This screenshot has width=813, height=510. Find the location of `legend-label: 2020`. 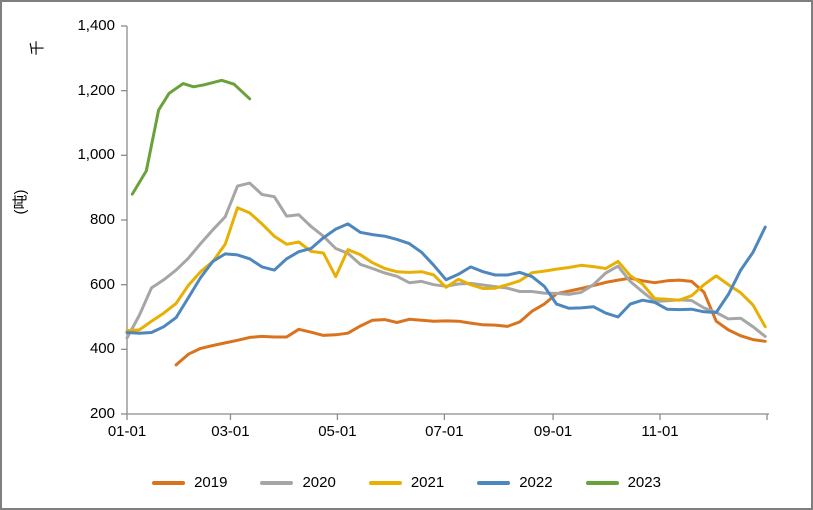

legend-label: 2020 is located at coordinates (319, 482).